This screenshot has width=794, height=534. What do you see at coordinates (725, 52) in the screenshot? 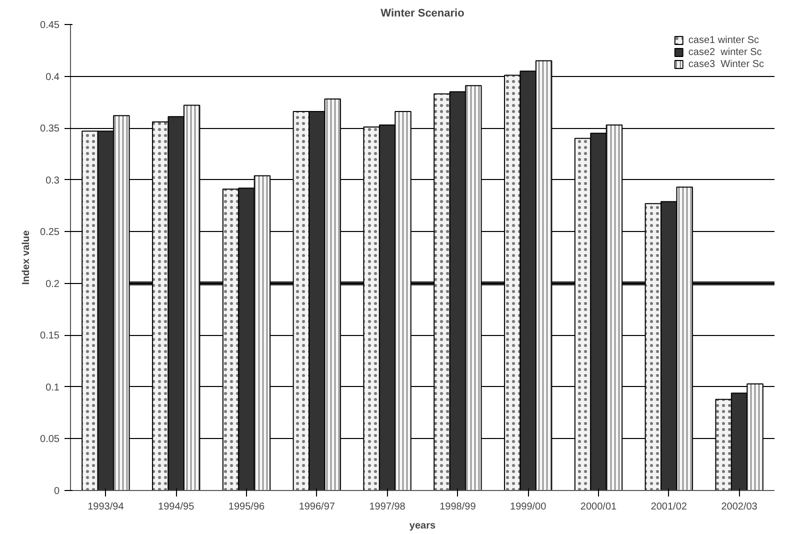
I see `legend-label: case2 winter Sc` at bounding box center [725, 52].